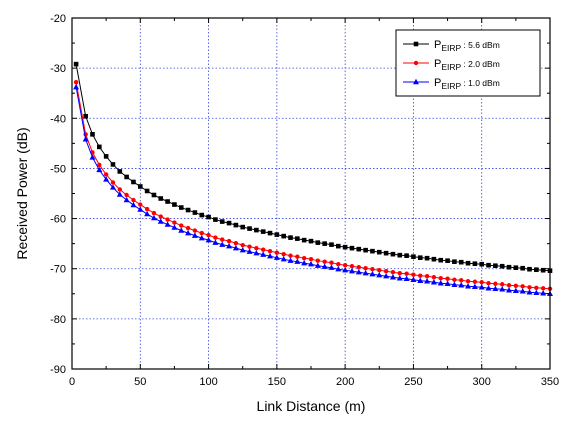  What do you see at coordinates (345, 382) in the screenshot?
I see `x-tick-label: 200` at bounding box center [345, 382].